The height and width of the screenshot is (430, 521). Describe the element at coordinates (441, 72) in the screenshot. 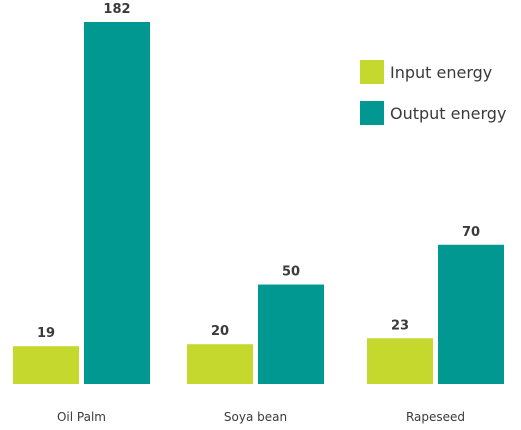

I see `legend-label-input-energy: Input energy` at that location.